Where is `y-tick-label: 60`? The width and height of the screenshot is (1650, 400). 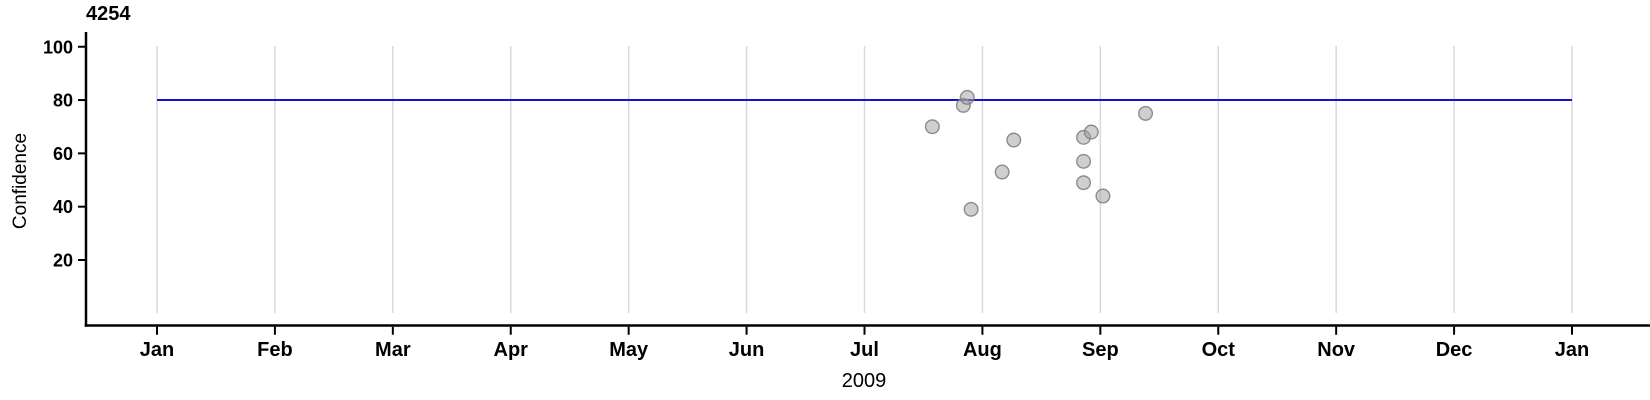
y-tick-label: 60 is located at coordinates (63, 154).